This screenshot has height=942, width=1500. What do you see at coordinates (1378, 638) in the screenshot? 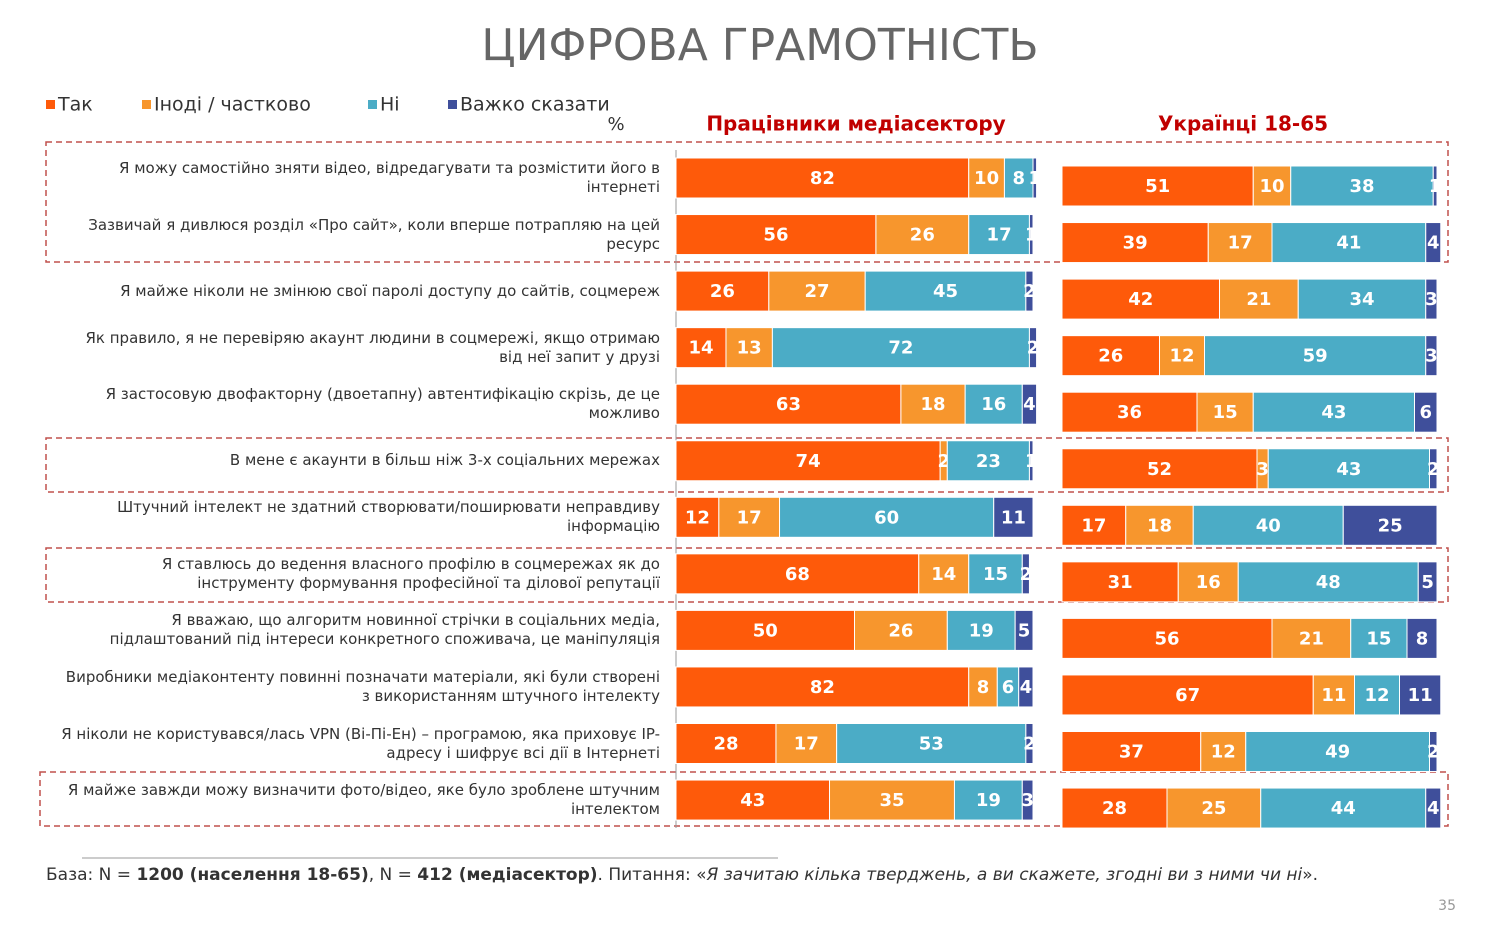
I see `value-label: 15` at bounding box center [1378, 638].